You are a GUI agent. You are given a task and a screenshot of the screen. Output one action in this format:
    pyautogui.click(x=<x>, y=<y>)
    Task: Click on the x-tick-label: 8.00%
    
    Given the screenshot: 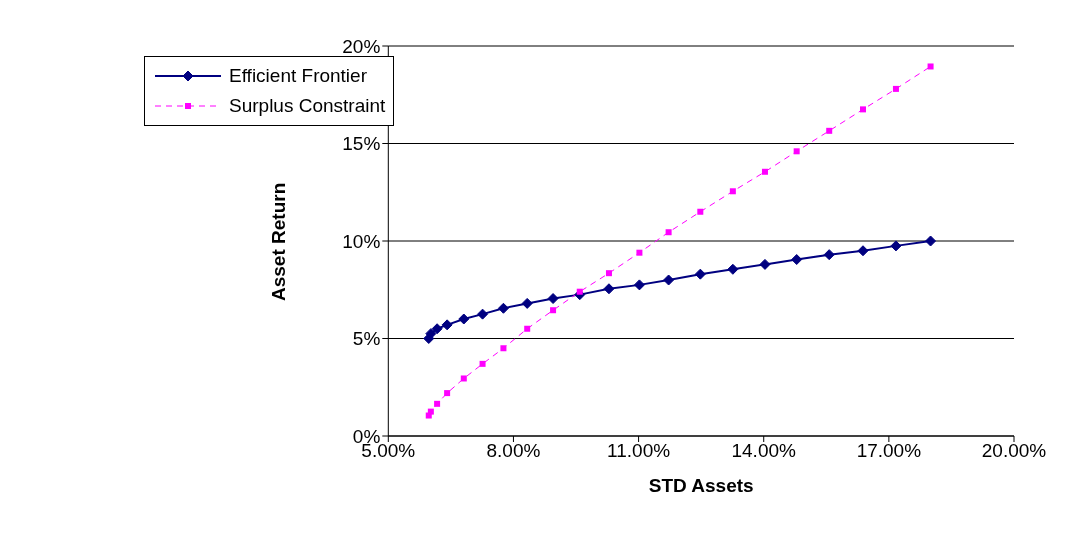 What is the action you would take?
    pyautogui.click(x=513, y=451)
    